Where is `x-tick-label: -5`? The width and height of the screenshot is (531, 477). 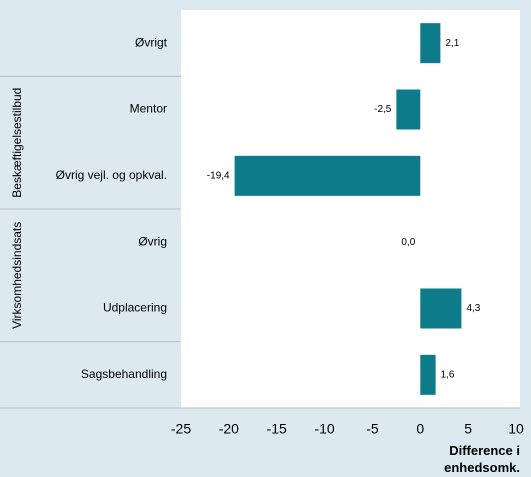
x-tick-label: -5 is located at coordinates (372, 429).